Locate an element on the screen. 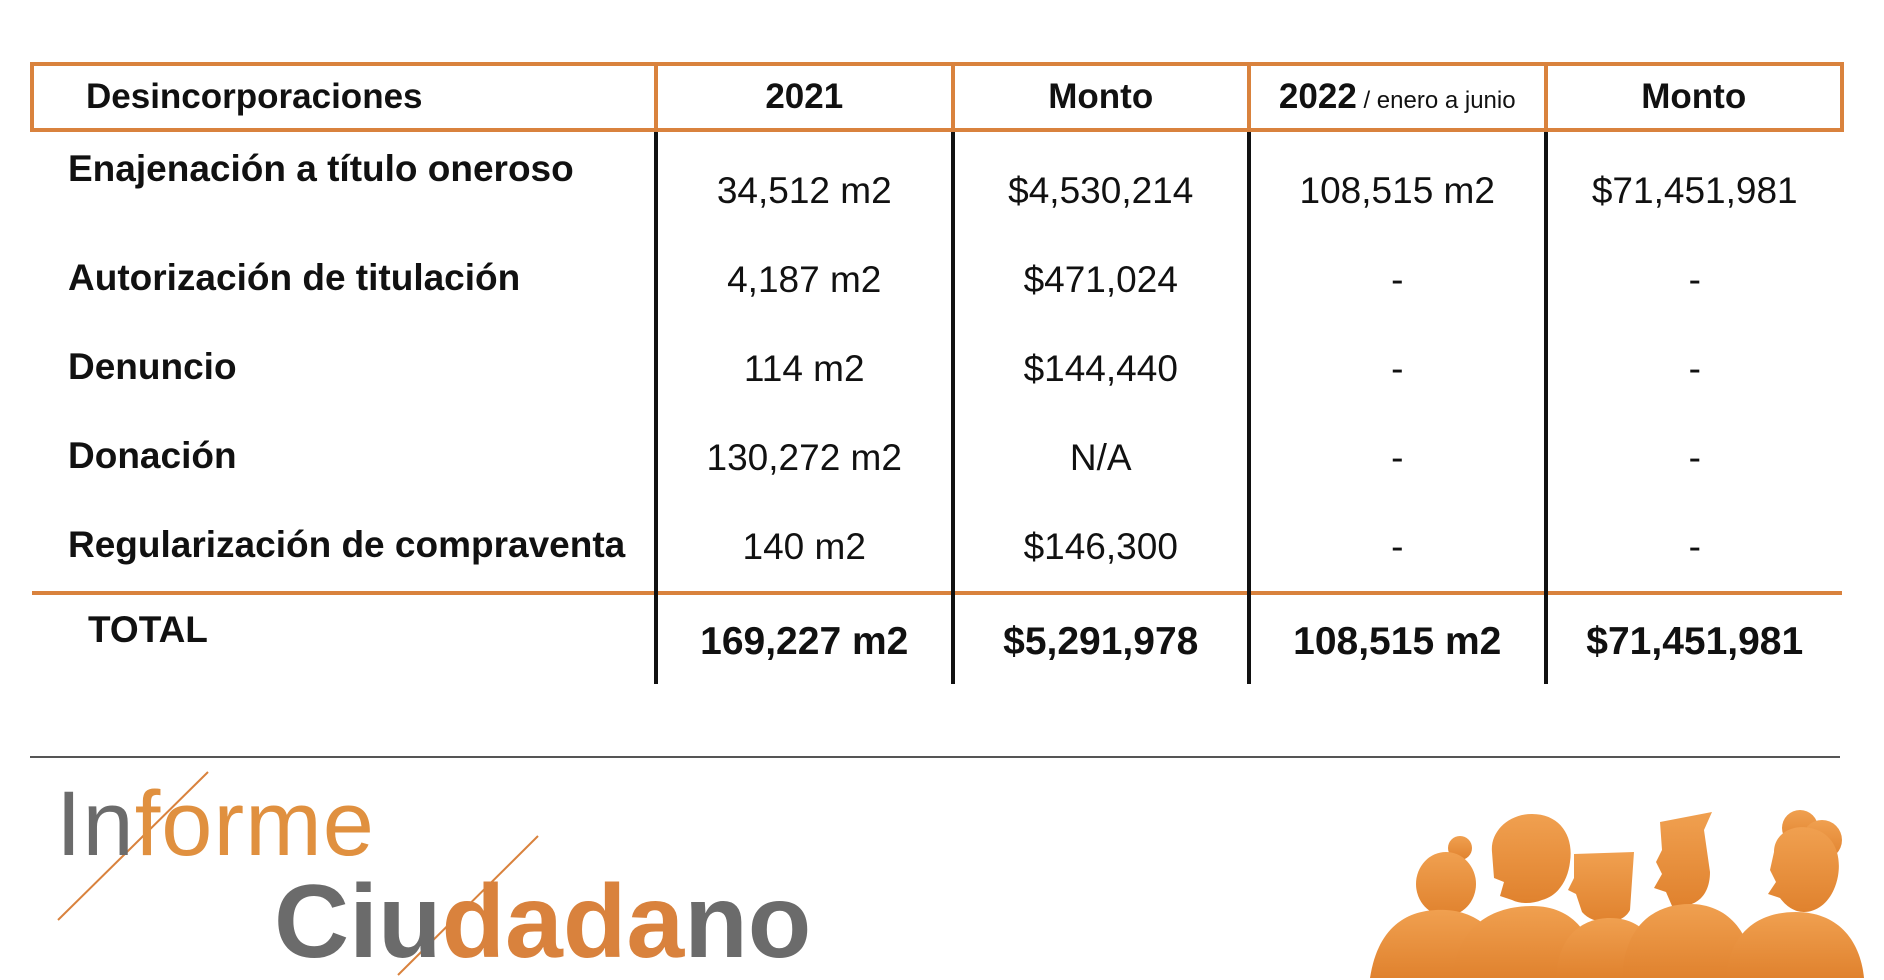 The width and height of the screenshot is (1884, 980). total-area-2021: 169,227 m2 is located at coordinates (803, 637).